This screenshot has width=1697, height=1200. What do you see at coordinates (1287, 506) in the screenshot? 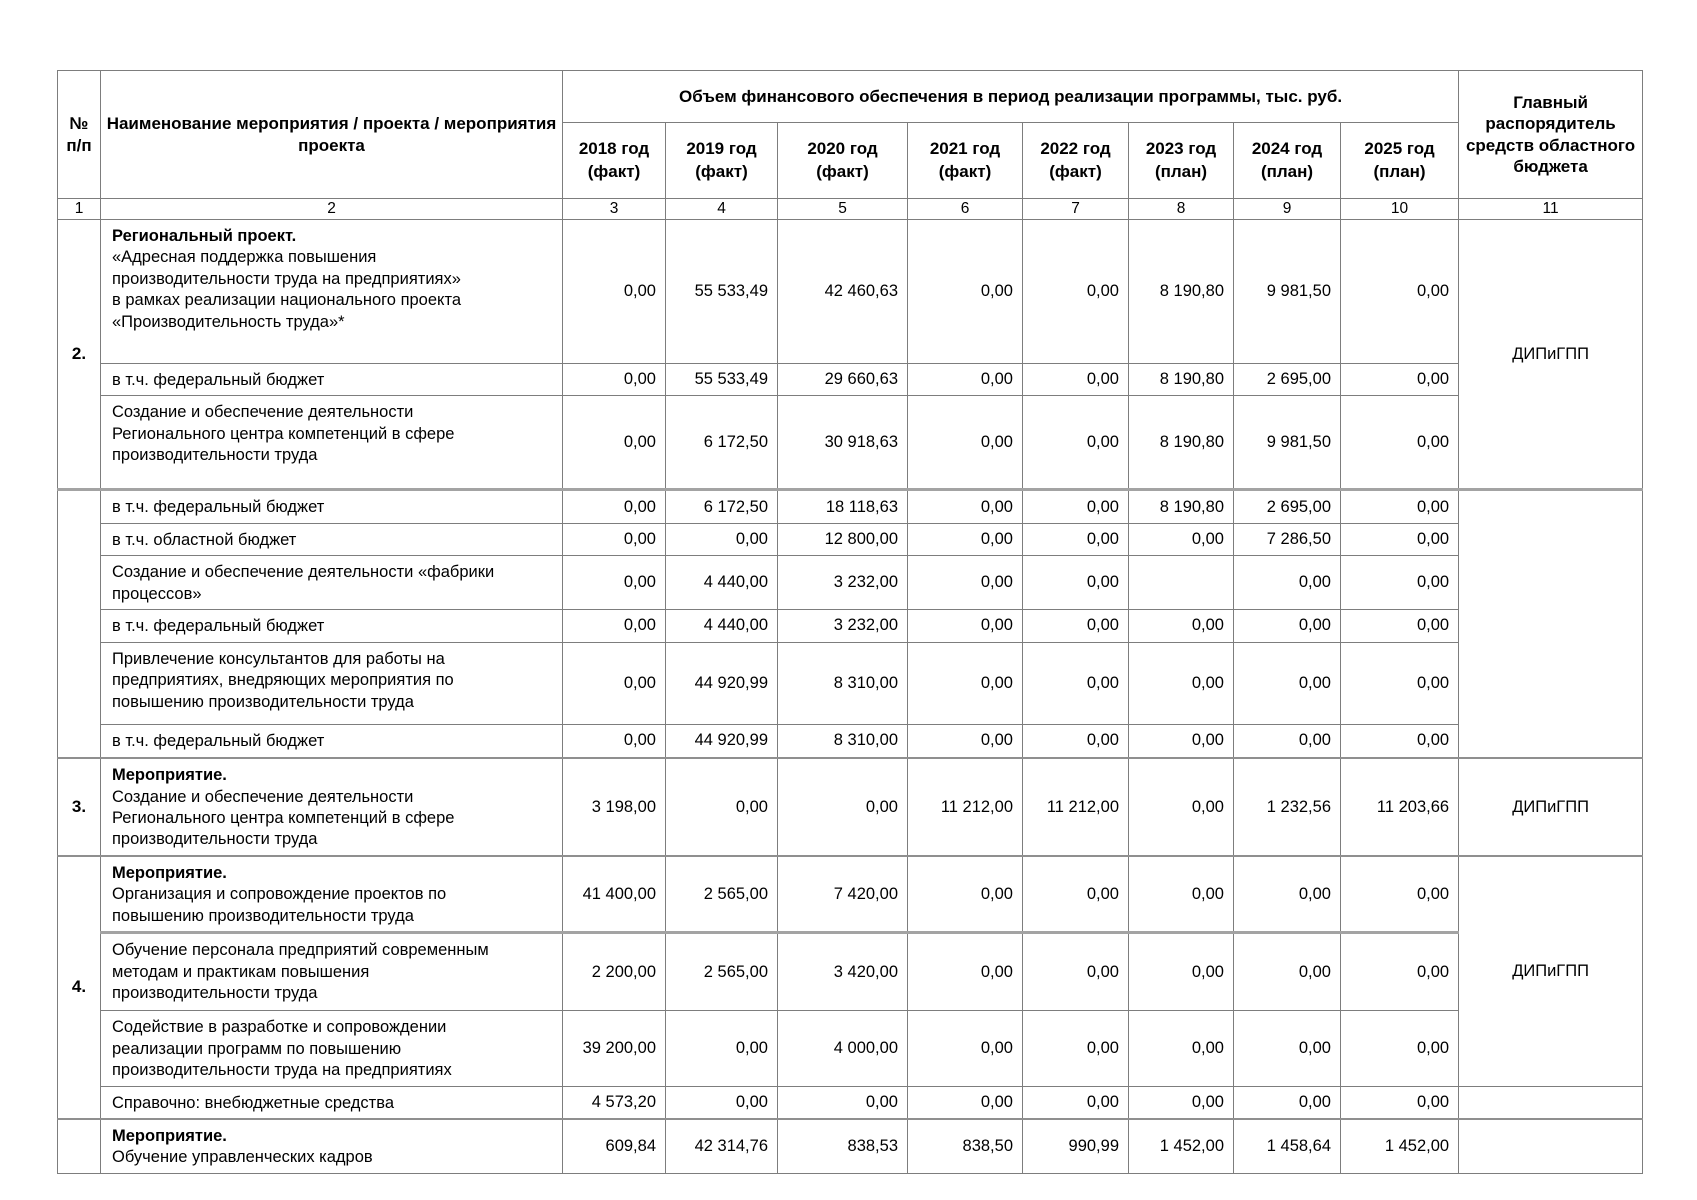
I see `value-cell: 2 695,00` at bounding box center [1287, 506].